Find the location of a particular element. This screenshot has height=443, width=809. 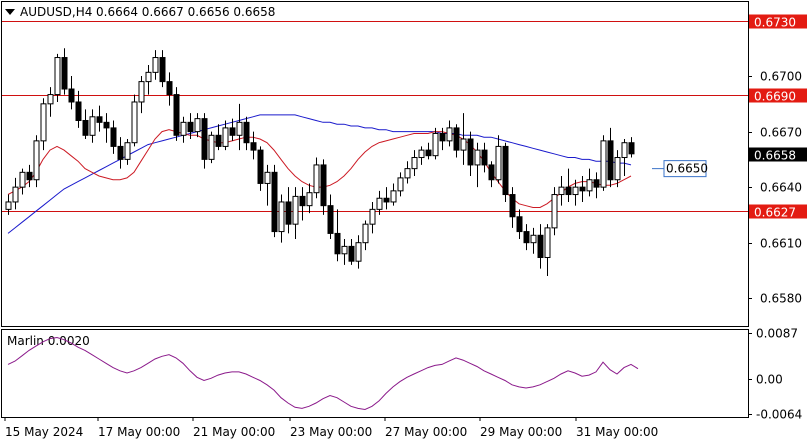

current-price-bg is located at coordinates (778, 154).